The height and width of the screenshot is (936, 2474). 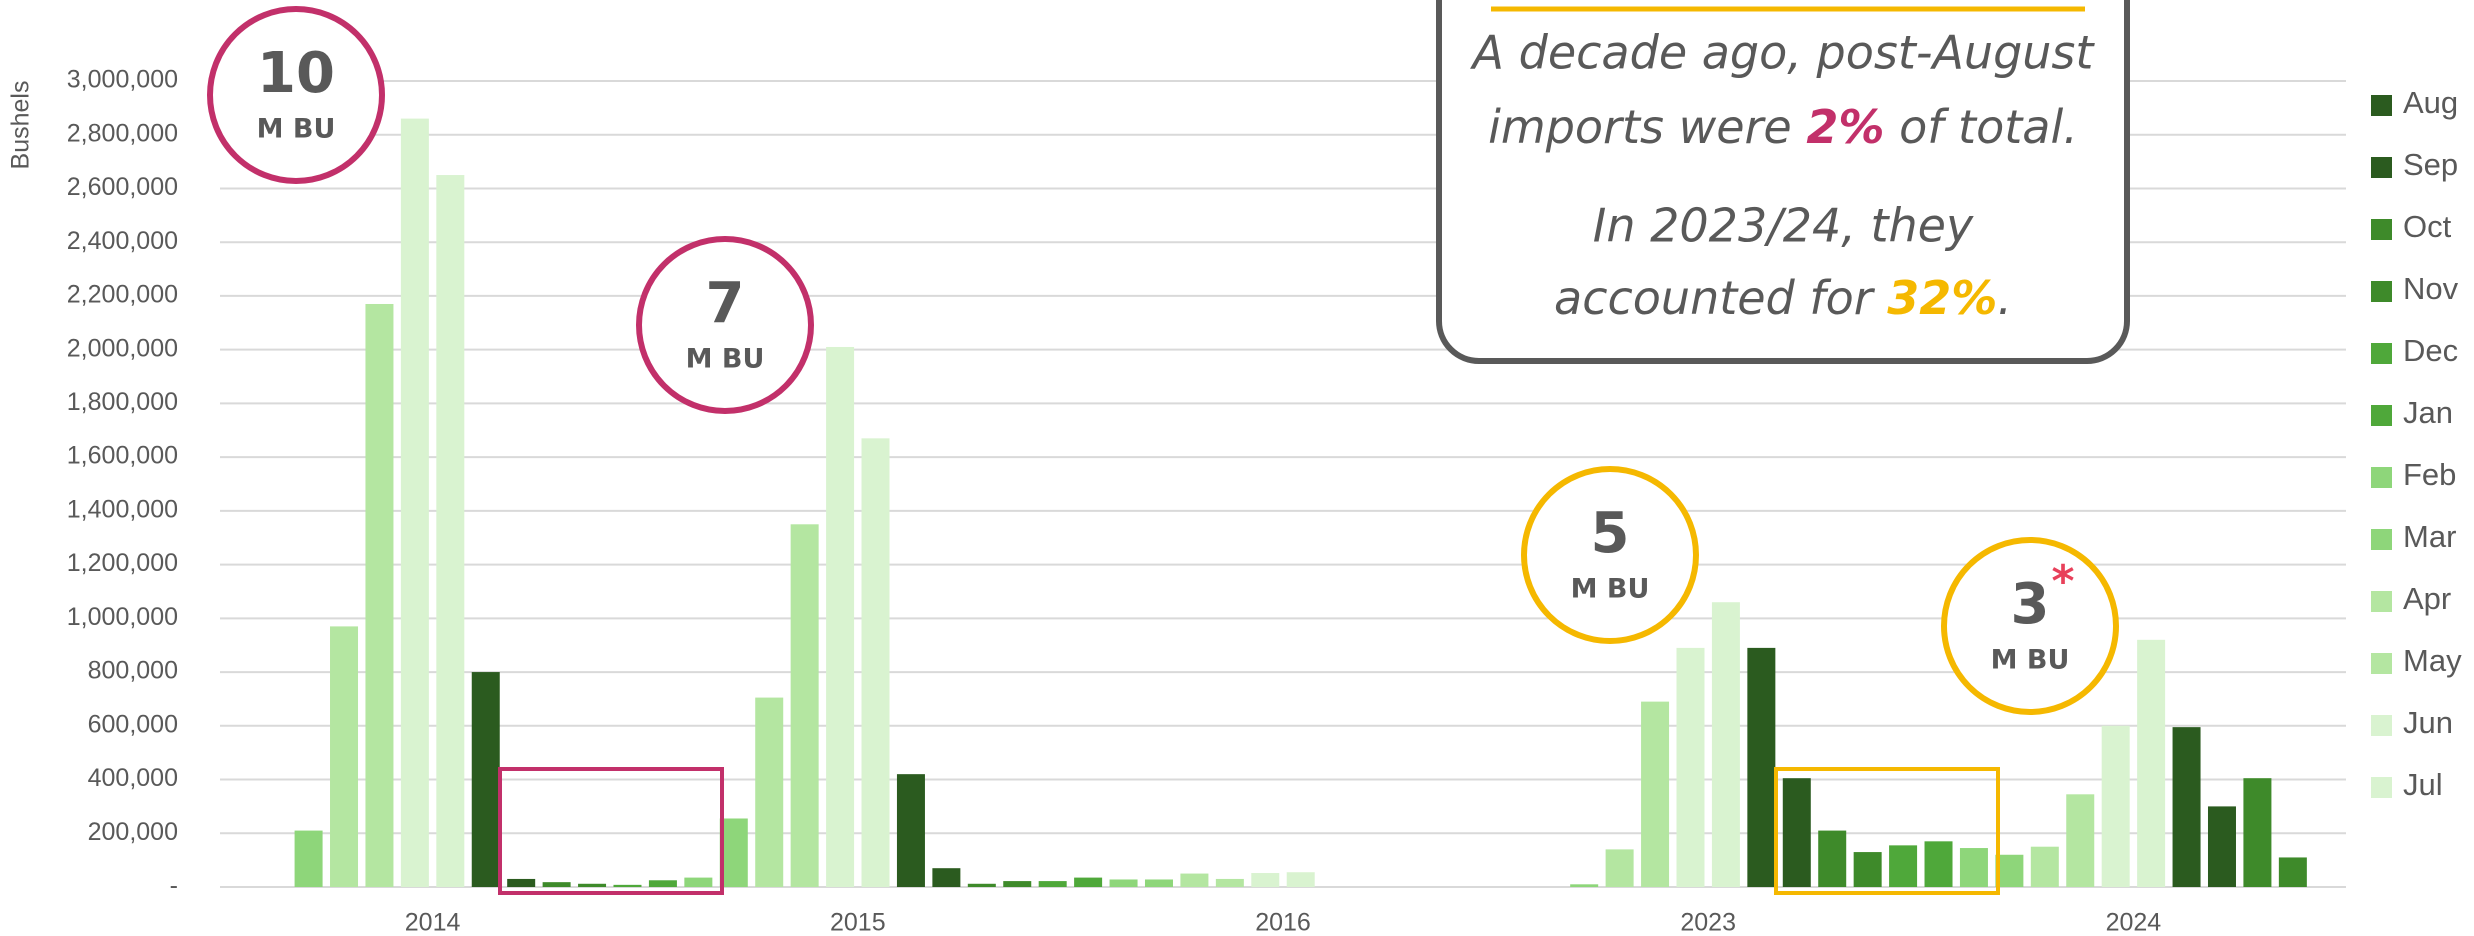 I want to click on y-tick-label: 400,000, so click(x=133, y=778).